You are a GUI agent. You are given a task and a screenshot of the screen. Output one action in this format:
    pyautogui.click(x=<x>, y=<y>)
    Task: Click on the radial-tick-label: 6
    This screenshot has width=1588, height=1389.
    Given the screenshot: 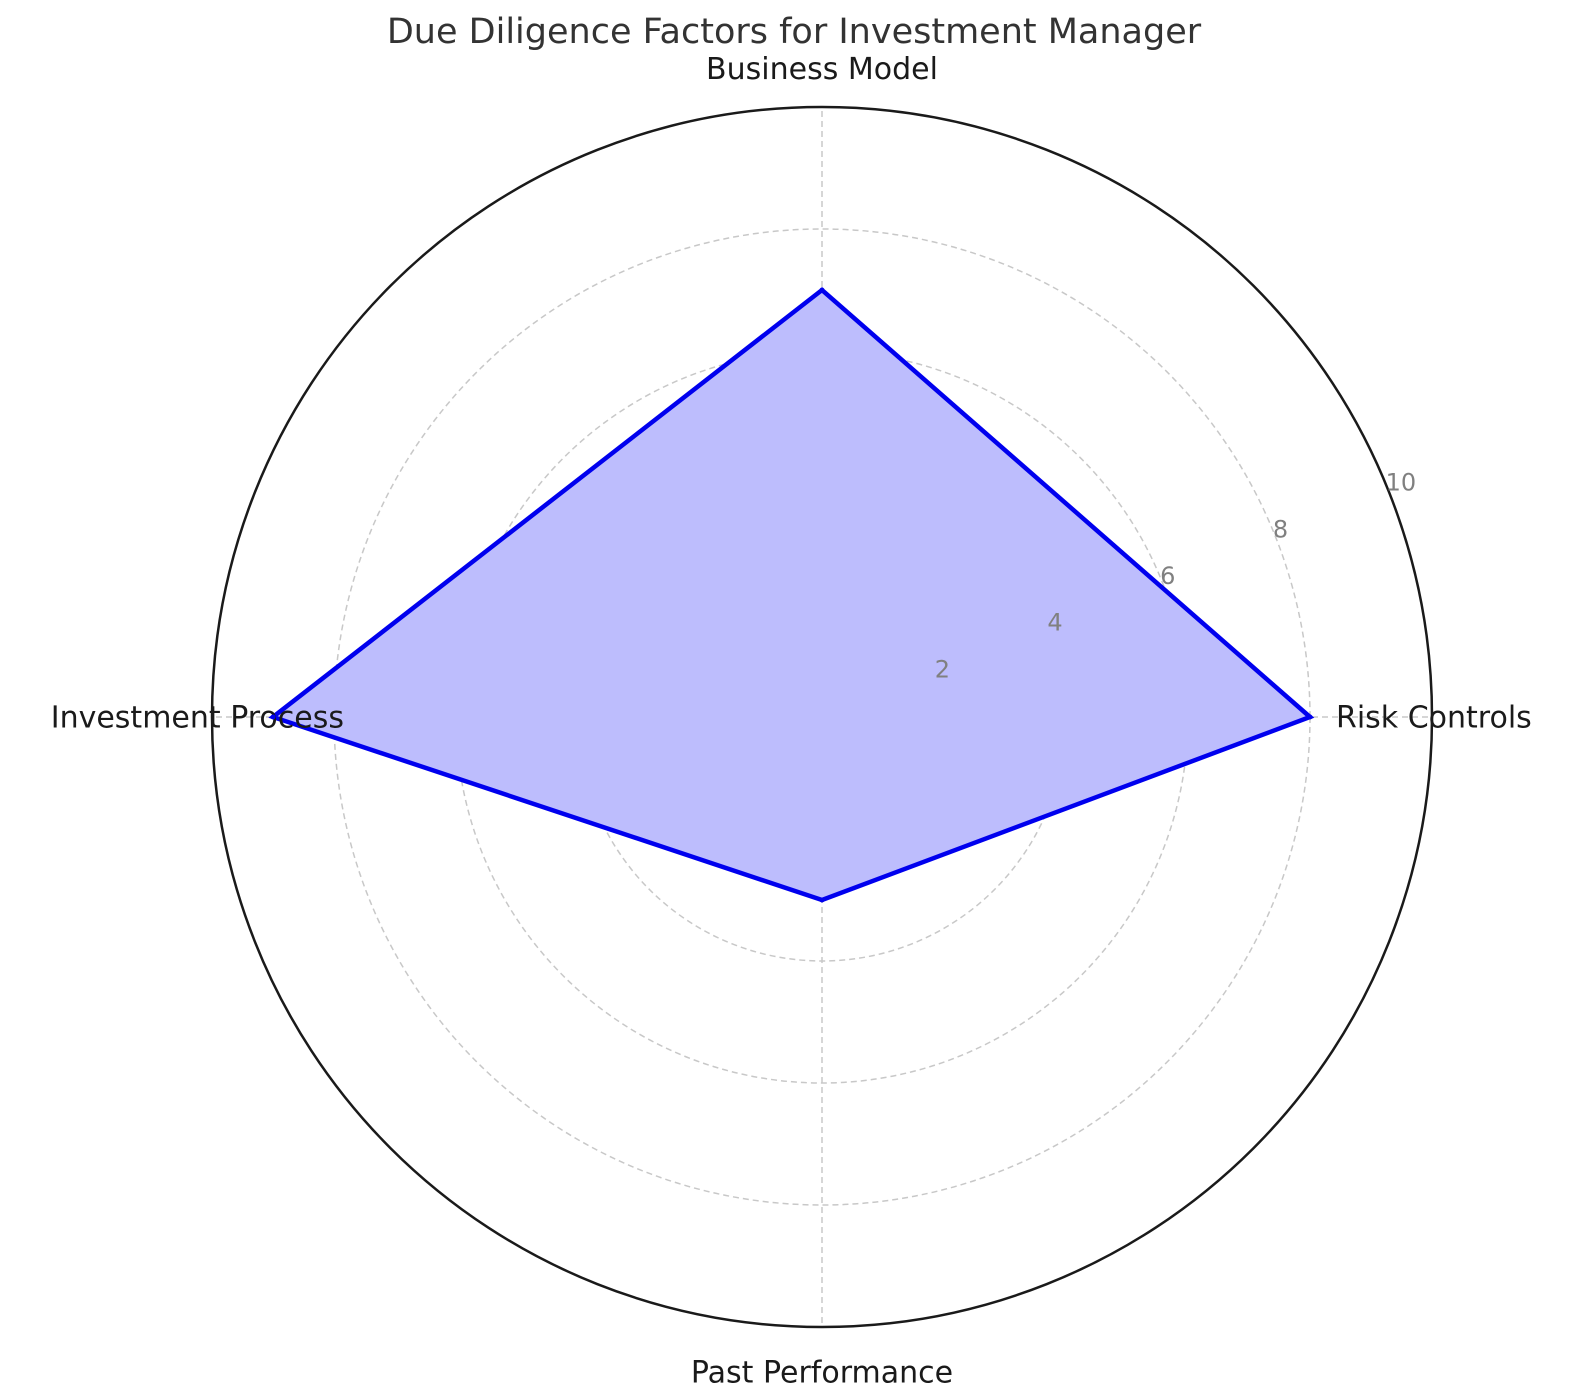 What is the action you would take?
    pyautogui.click(x=1167, y=576)
    